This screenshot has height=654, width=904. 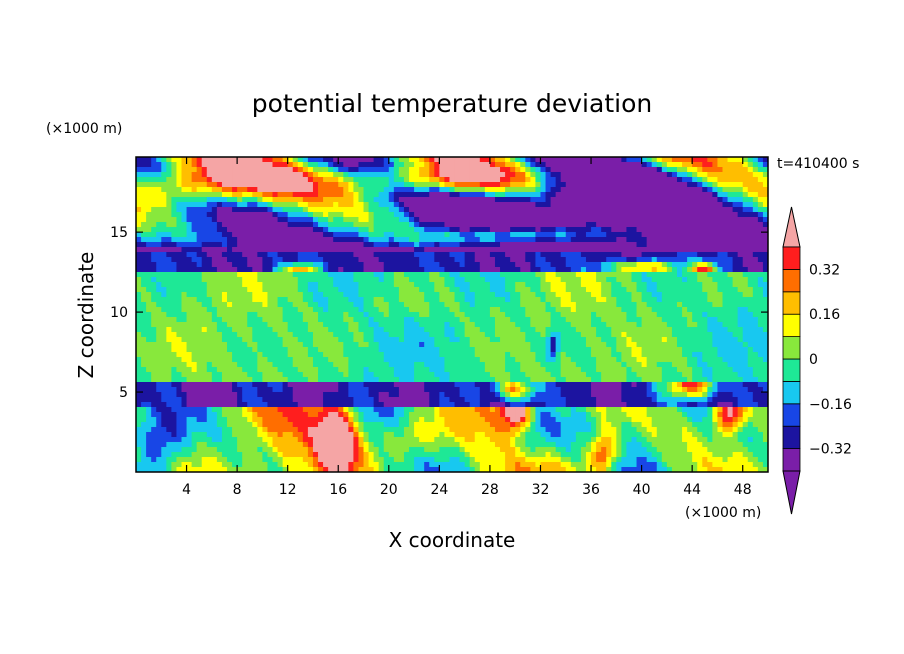 What do you see at coordinates (86, 315) in the screenshot?
I see `y-axis-label: Z coordinate` at bounding box center [86, 315].